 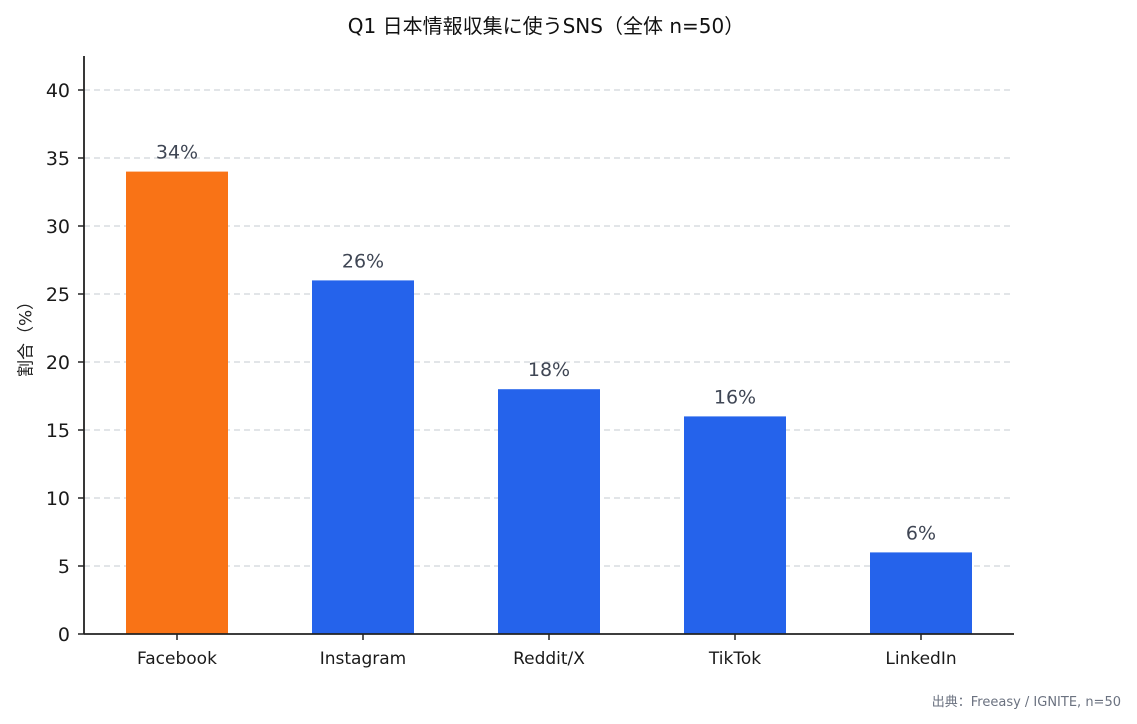 What do you see at coordinates (549, 511) in the screenshot?
I see `bar-reddit-x` at bounding box center [549, 511].